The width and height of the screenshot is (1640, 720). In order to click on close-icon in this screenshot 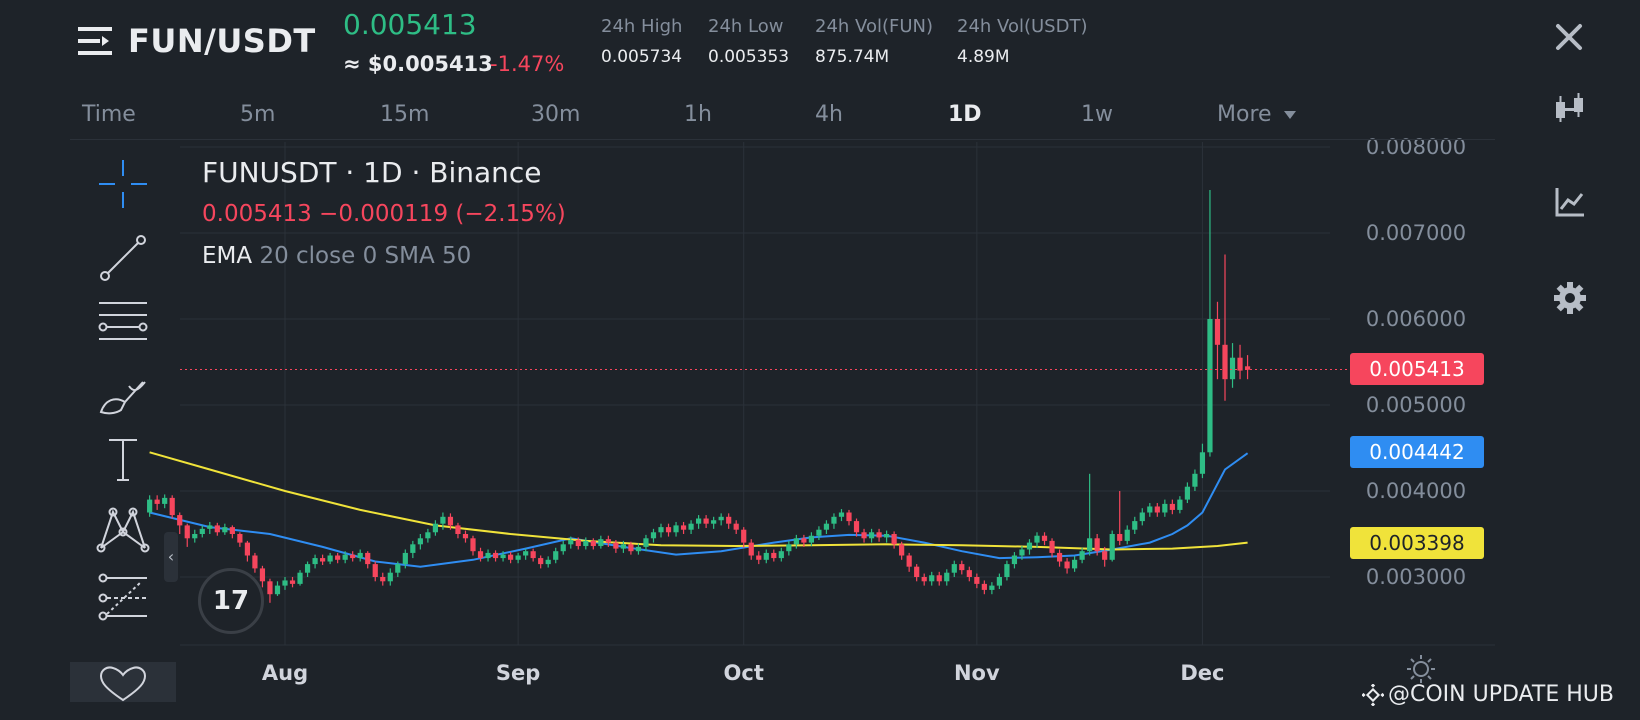, I will do `click(1569, 37)`.